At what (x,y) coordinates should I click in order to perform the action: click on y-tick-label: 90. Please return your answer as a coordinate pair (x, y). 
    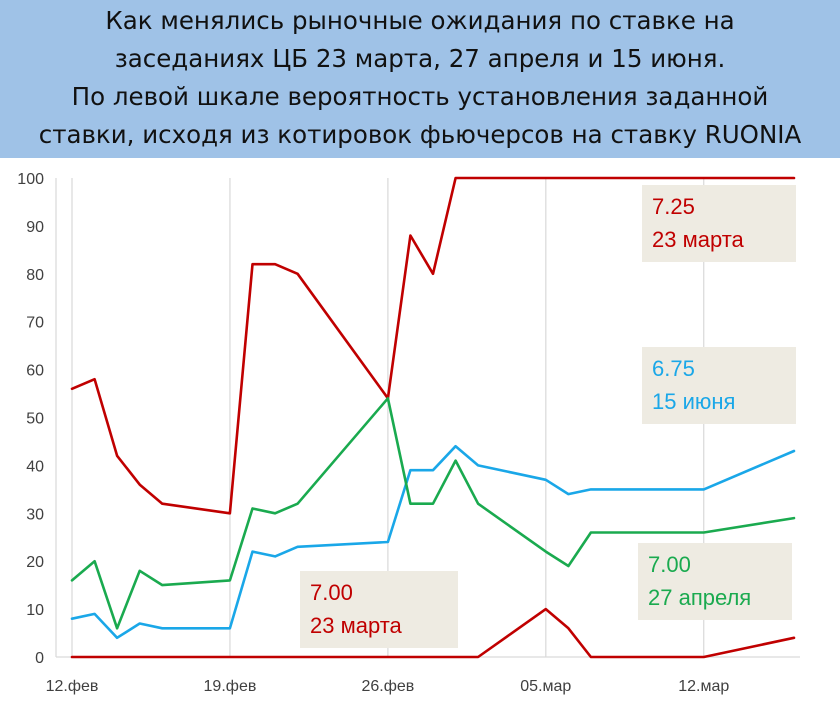
    Looking at the image, I should click on (35, 227).